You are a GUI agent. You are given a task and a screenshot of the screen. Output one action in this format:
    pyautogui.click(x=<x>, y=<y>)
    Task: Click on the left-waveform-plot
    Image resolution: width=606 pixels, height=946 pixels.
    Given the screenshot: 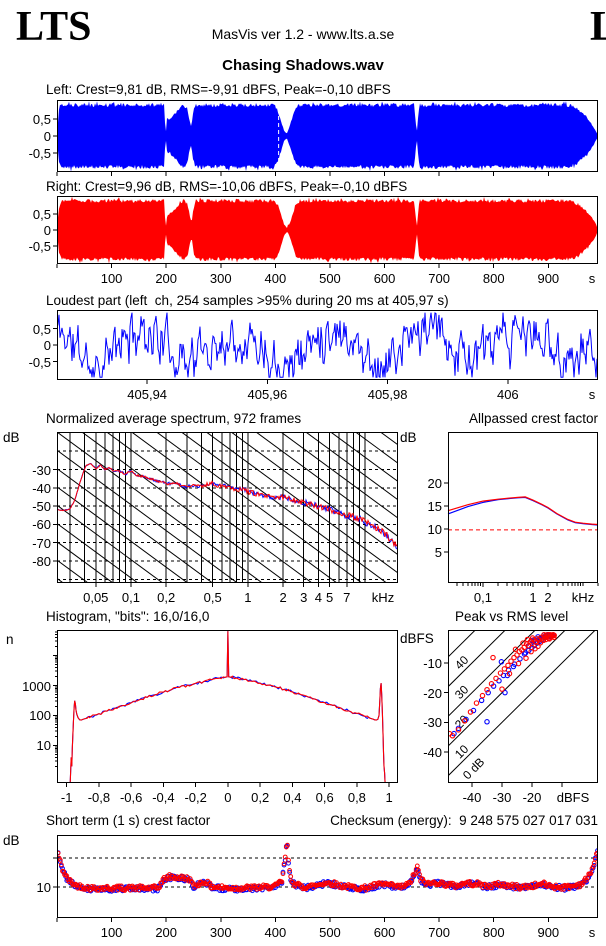 What is the action you would take?
    pyautogui.click(x=327, y=136)
    